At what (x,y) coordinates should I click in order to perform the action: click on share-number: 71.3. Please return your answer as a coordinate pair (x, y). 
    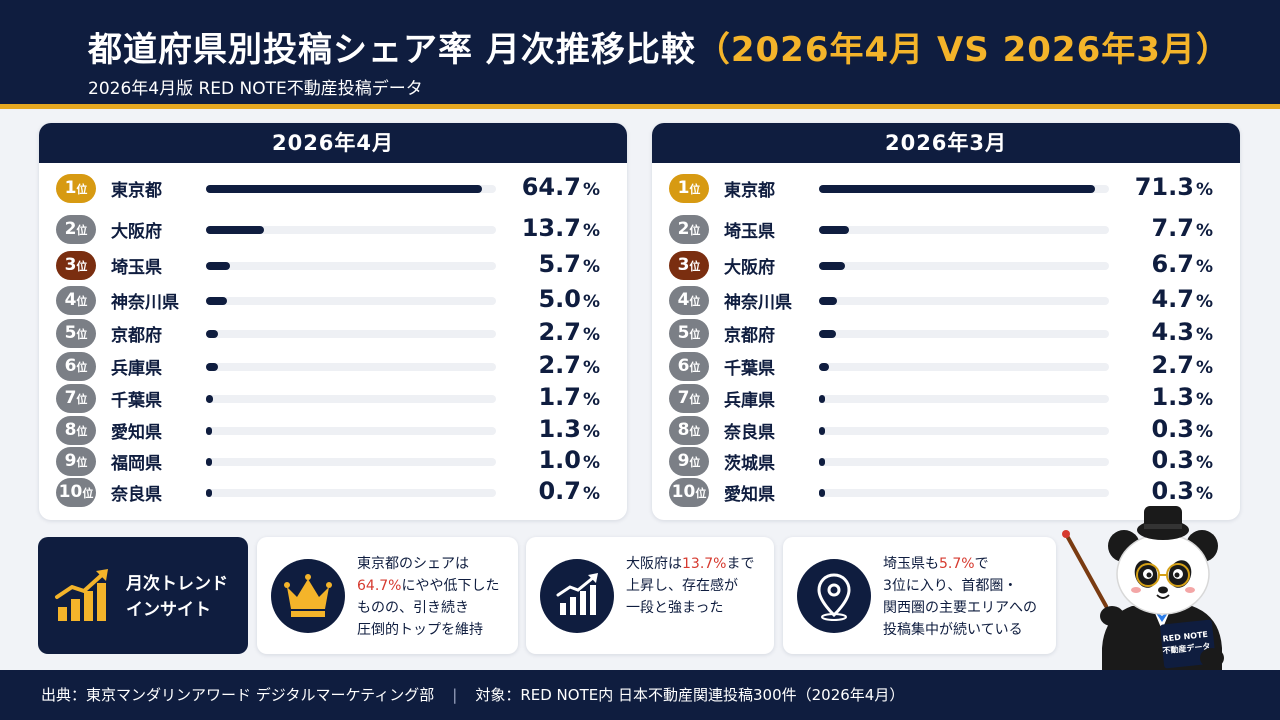
    Looking at the image, I should click on (1164, 187).